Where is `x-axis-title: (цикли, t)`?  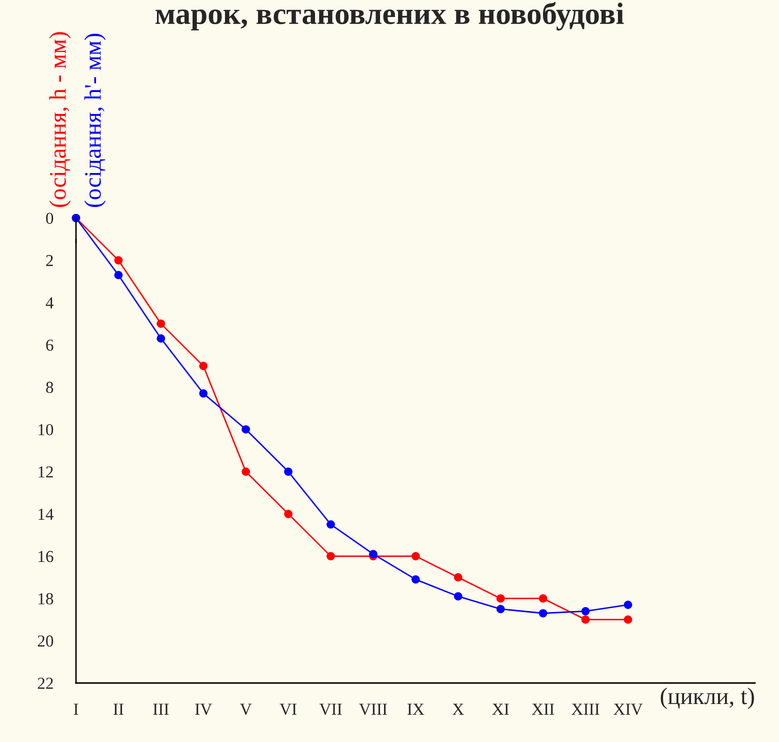
x-axis-title: (цикли, t) is located at coordinates (707, 699).